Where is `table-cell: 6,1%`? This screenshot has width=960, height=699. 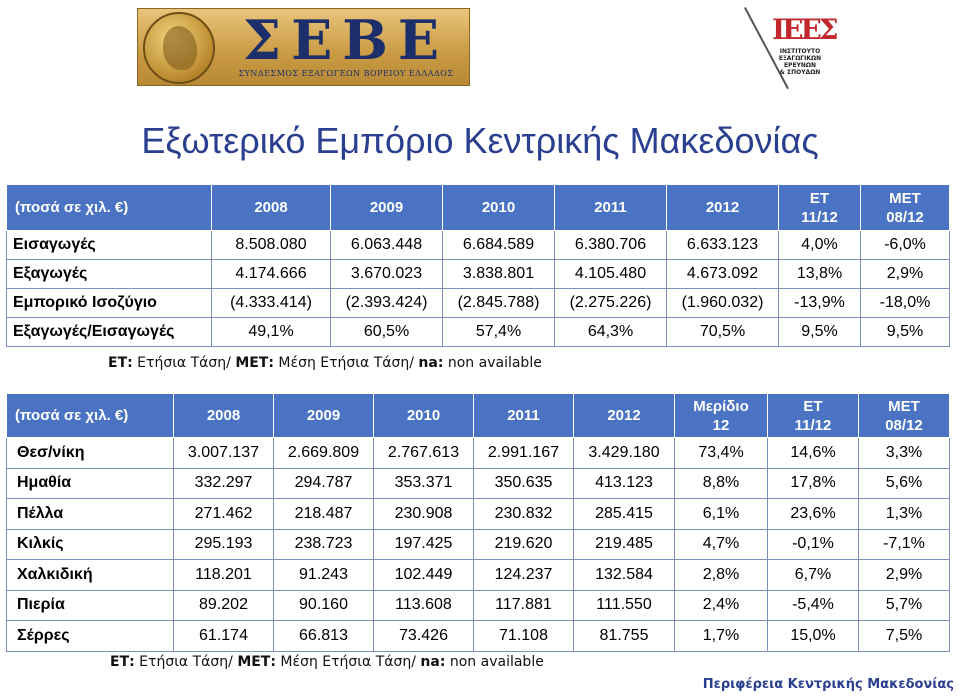 table-cell: 6,1% is located at coordinates (721, 514).